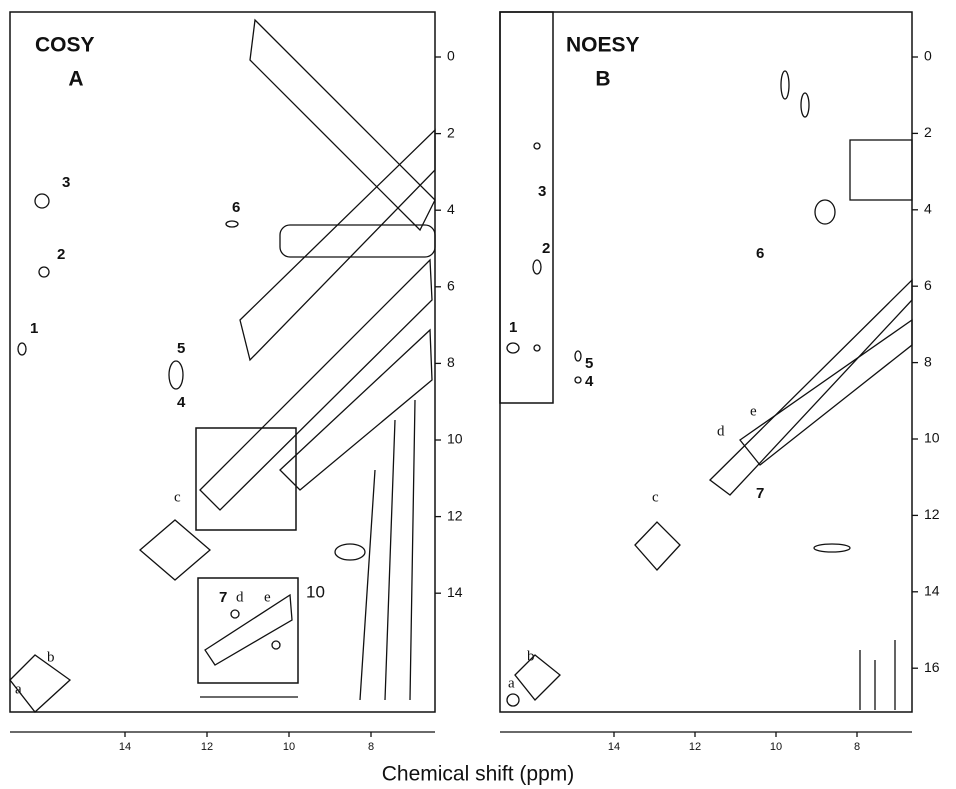  Describe the element at coordinates (478, 774) in the screenshot. I see `x-axis-label: Chemical shift (ppm)` at that location.